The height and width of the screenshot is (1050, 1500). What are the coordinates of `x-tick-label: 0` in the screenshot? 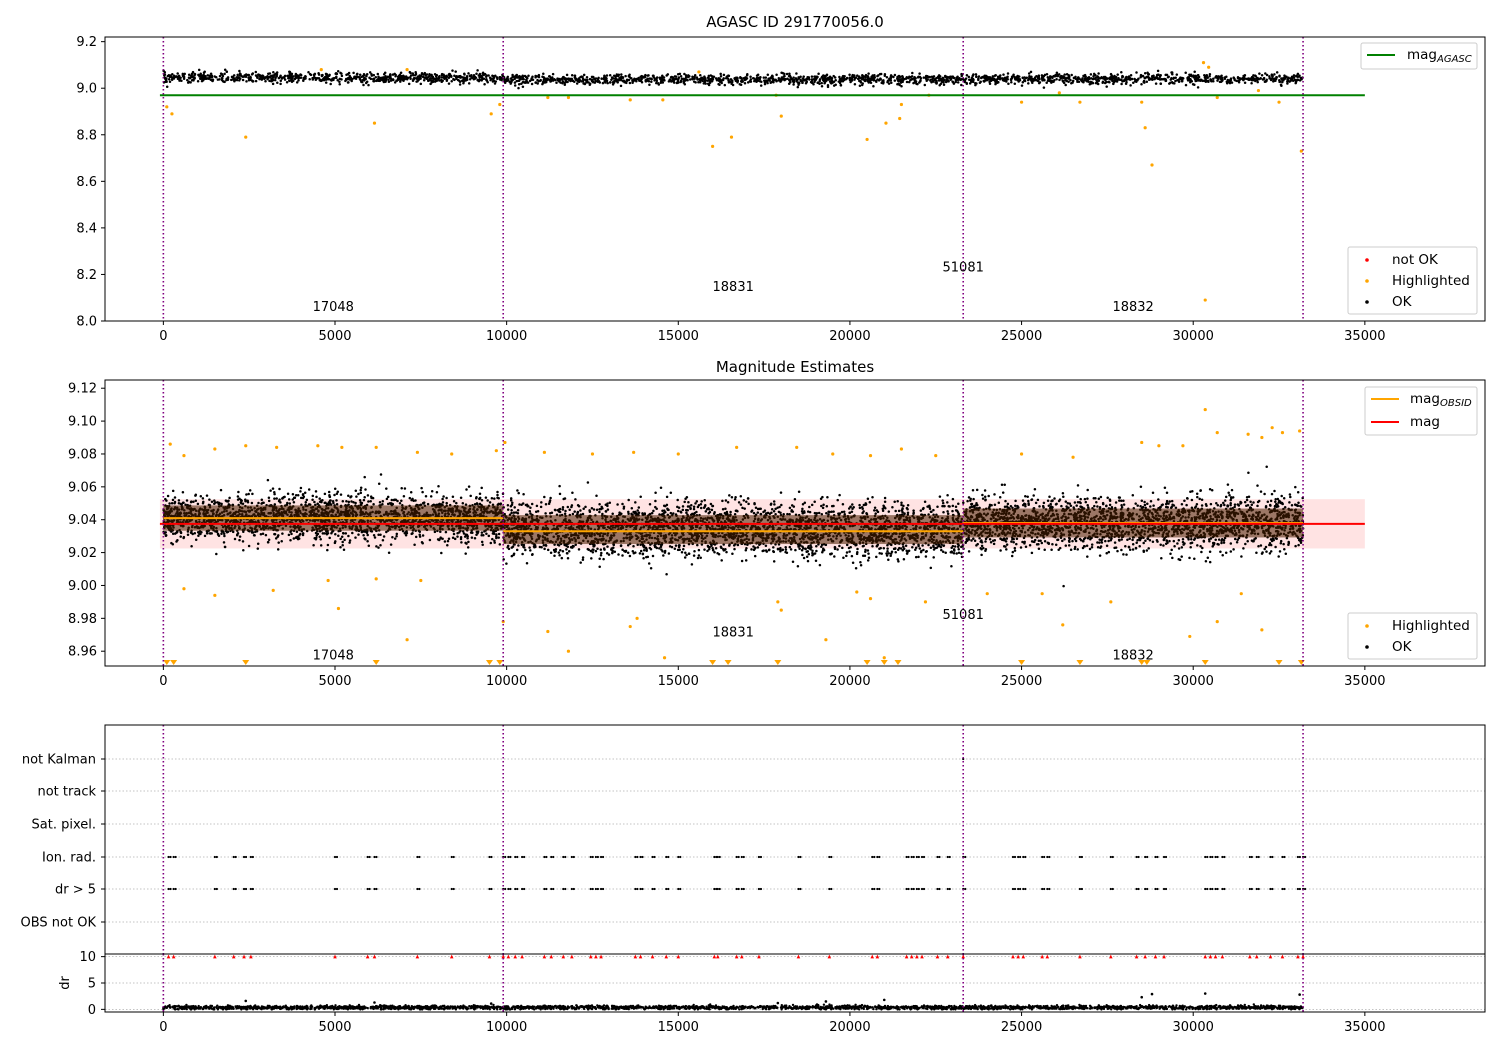 It's located at (163, 336).